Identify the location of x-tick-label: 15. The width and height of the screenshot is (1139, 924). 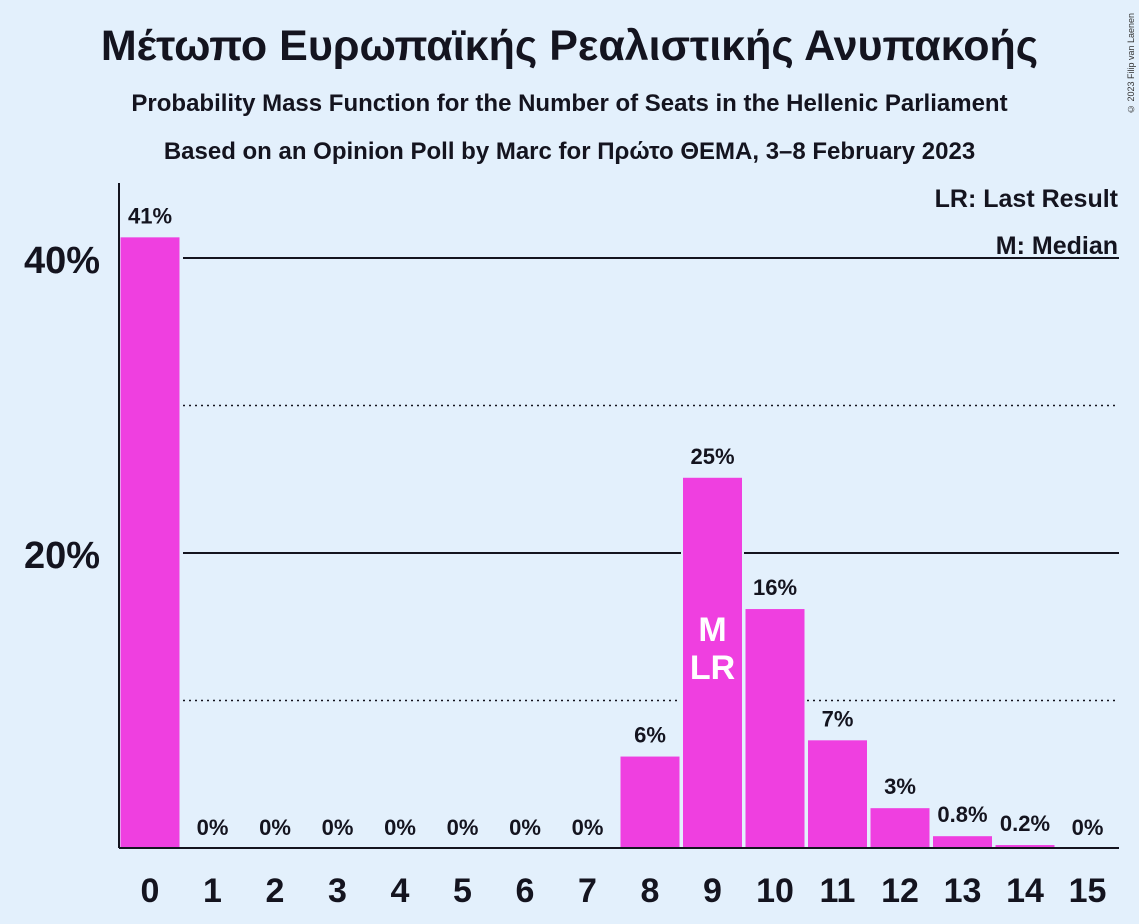
(1088, 891).